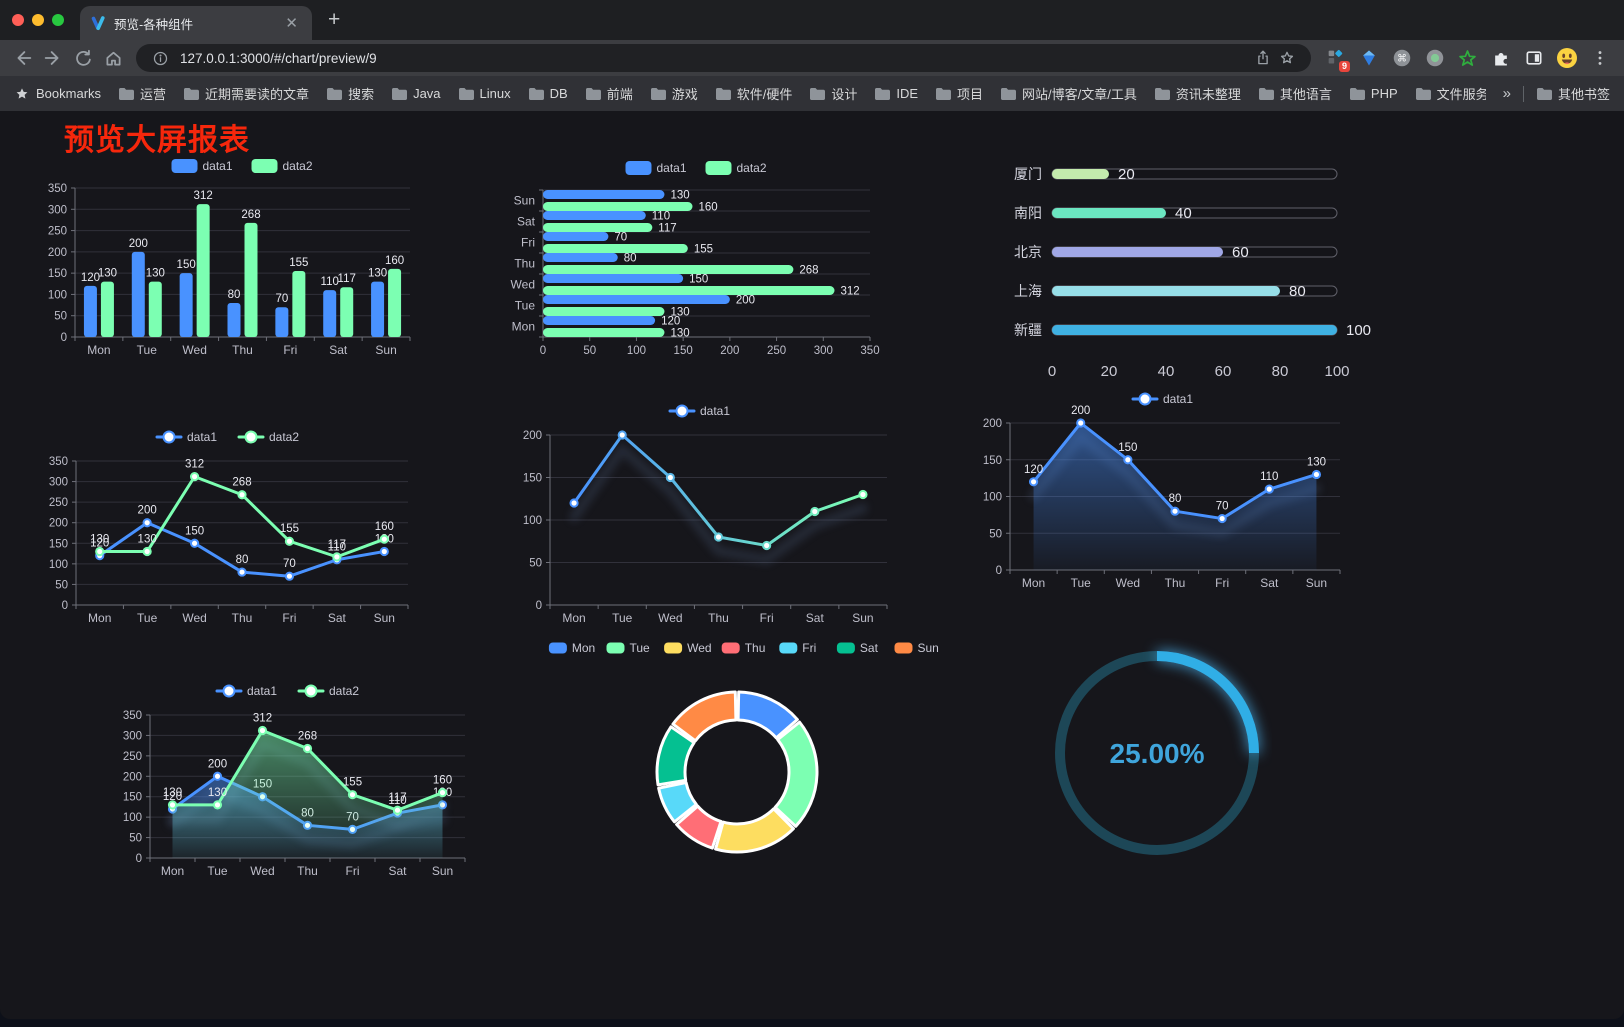 Image resolution: width=1624 pixels, height=1027 pixels. What do you see at coordinates (753, 93) in the screenshot?
I see `bookmark-folder: 软件/硬件` at bounding box center [753, 93].